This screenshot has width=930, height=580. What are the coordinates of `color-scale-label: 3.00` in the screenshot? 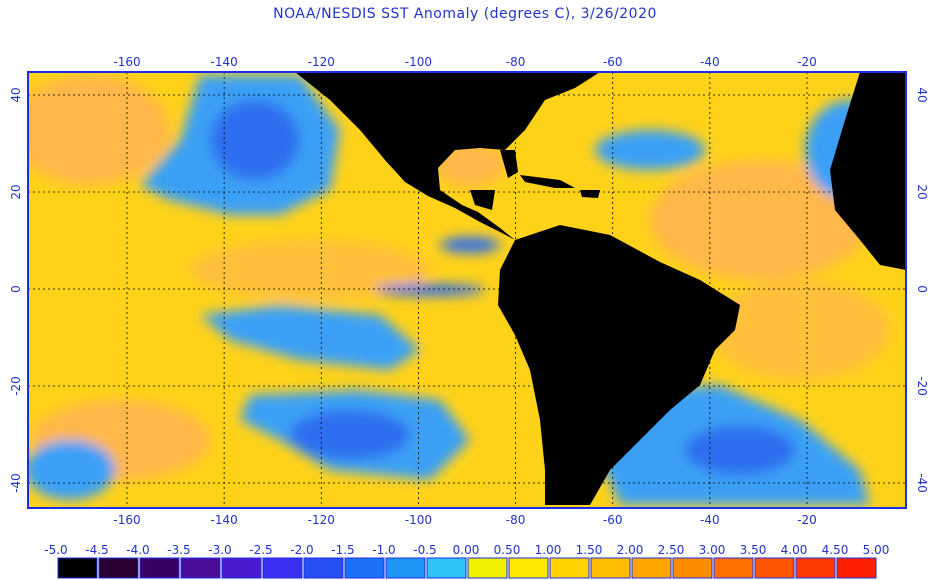 It's located at (712, 550).